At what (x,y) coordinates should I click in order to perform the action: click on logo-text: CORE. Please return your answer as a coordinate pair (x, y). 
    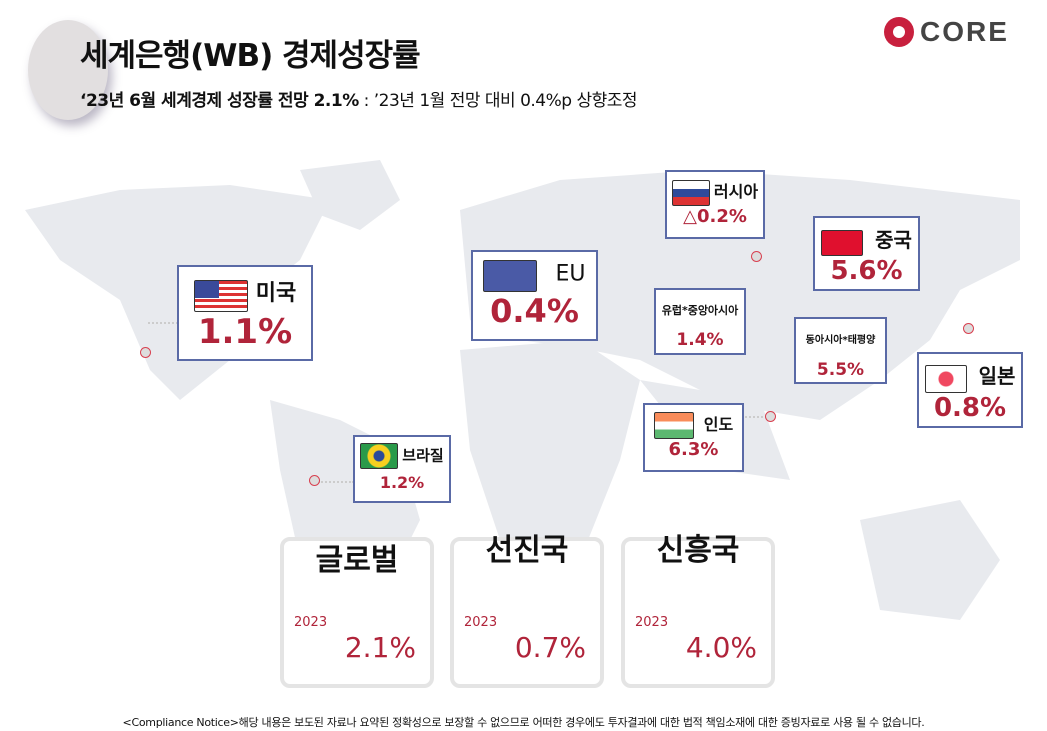
    Looking at the image, I should click on (964, 31).